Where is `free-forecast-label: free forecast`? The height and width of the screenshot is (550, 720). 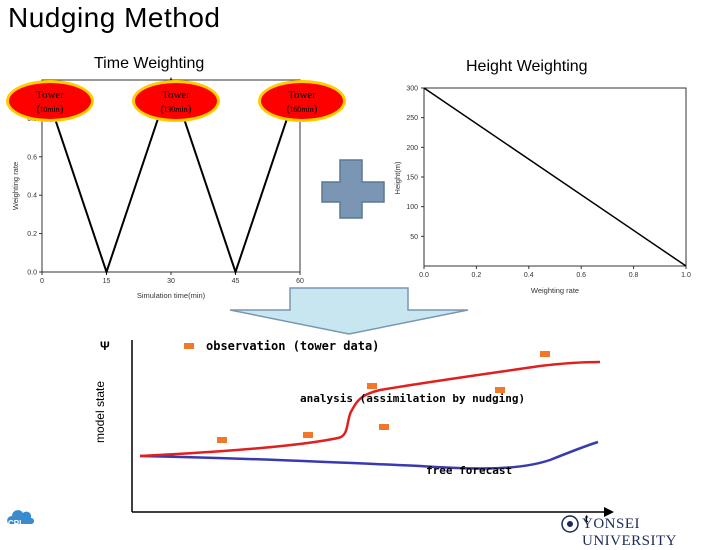
free-forecast-label: free forecast is located at coordinates (469, 470).